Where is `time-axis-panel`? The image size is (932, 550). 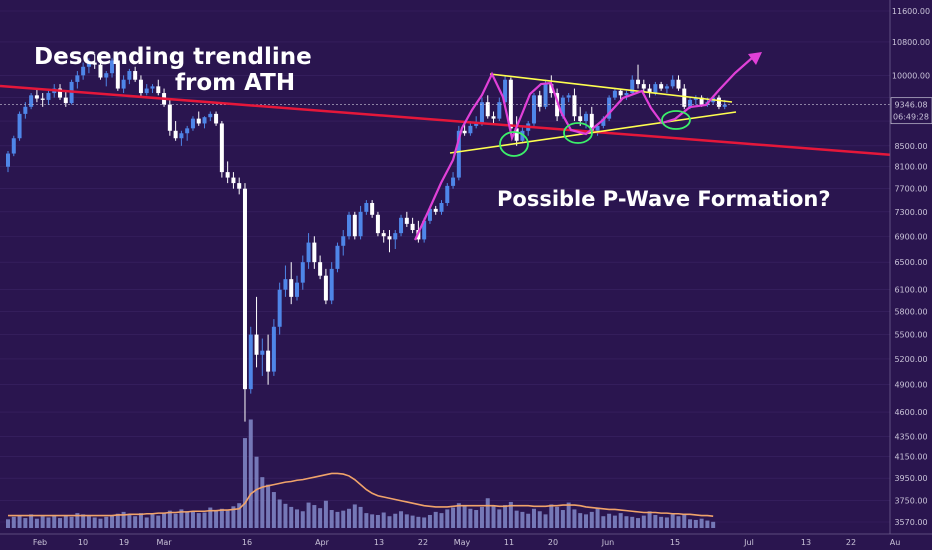
time-axis-panel is located at coordinates (466, 542).